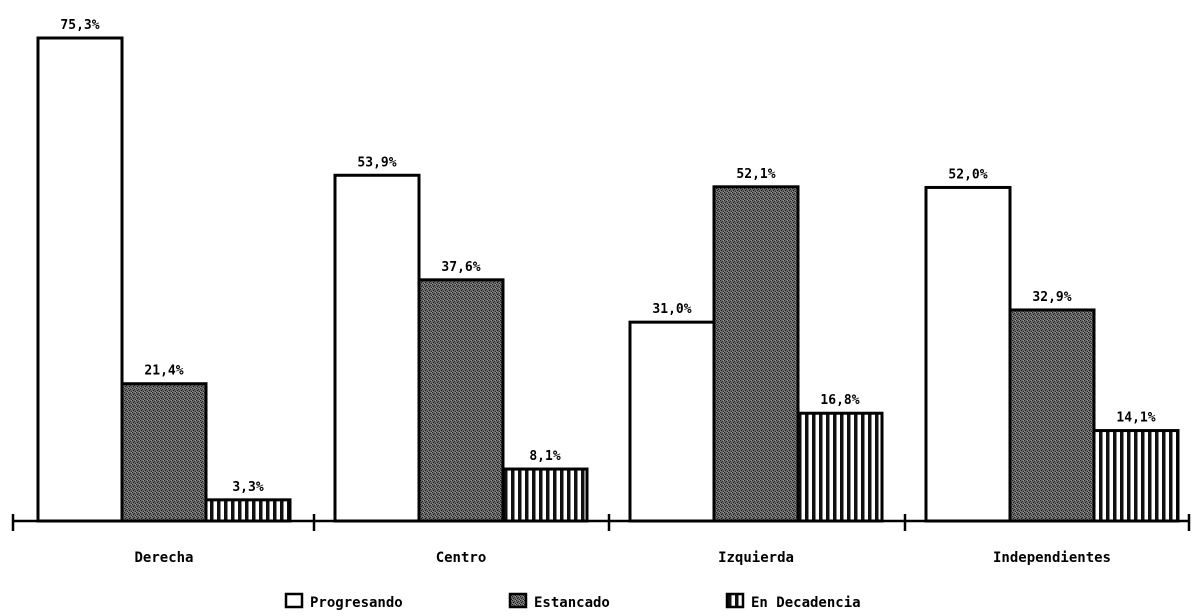 Image resolution: width=1195 pixels, height=616 pixels. I want to click on value-label: 32,9%, so click(1051, 297).